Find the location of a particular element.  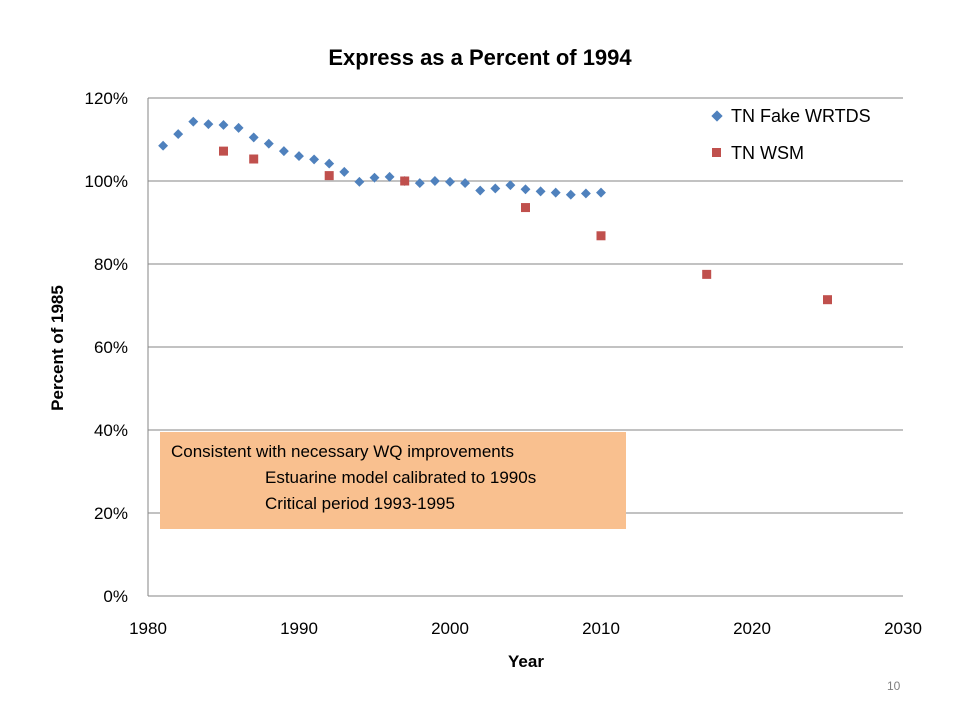

page-number: 10 is located at coordinates (894, 686).